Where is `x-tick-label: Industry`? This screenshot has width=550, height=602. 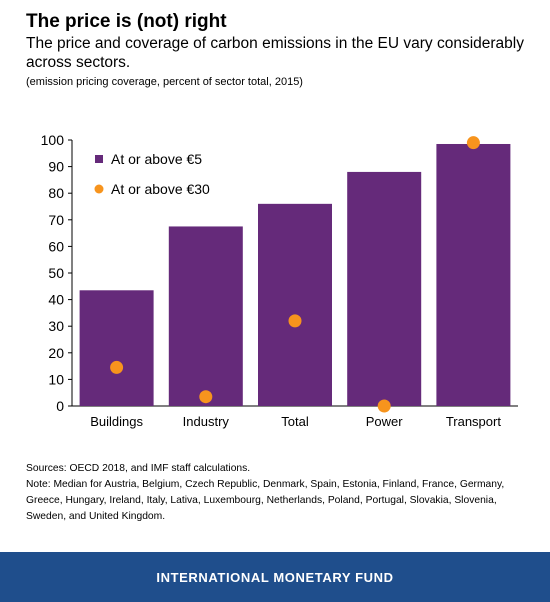 x-tick-label: Industry is located at coordinates (206, 421).